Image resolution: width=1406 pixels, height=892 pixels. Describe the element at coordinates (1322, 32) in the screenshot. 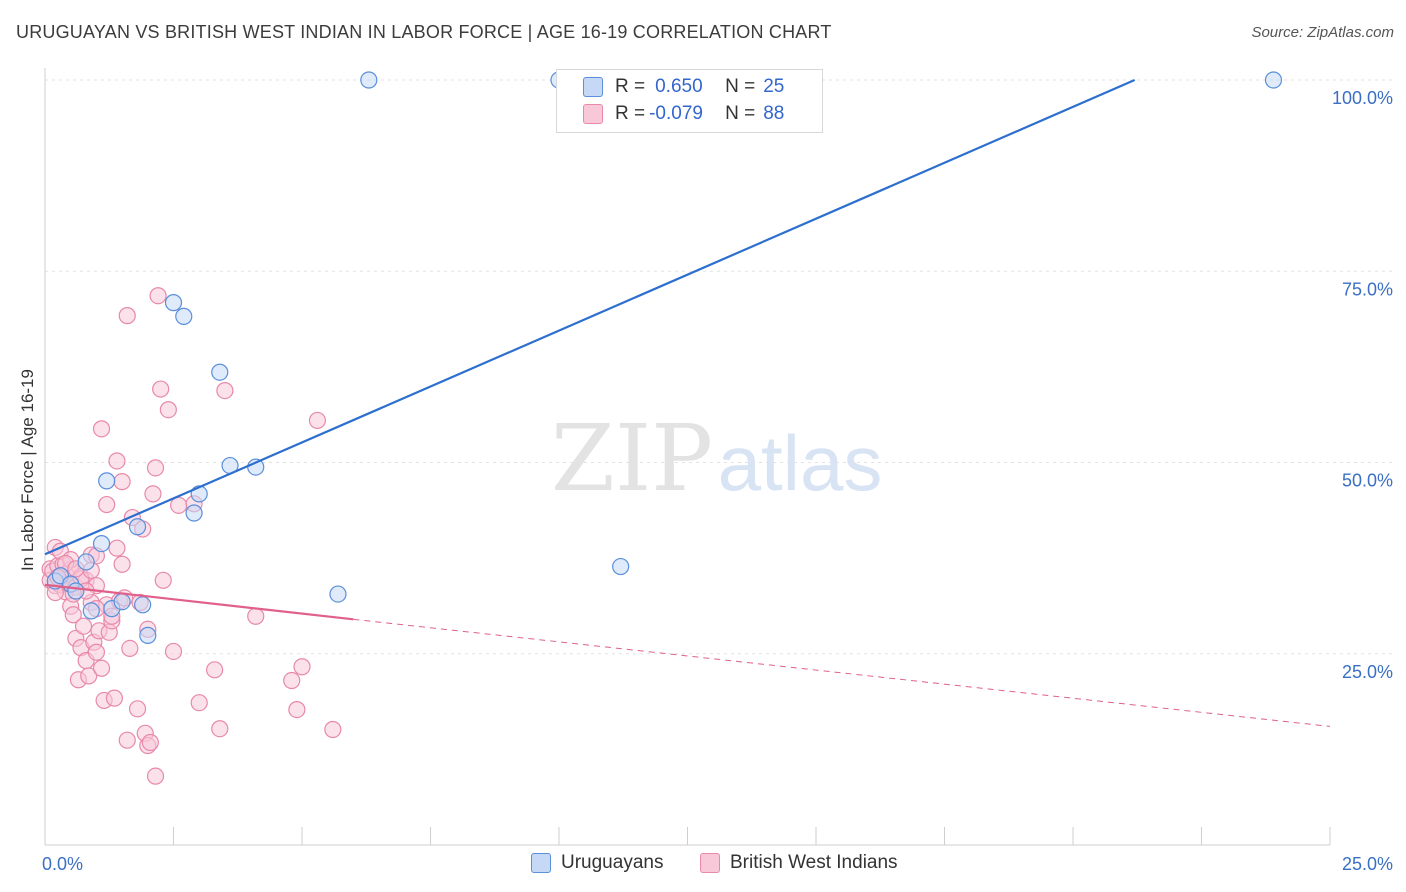

I see `source-note: Source: ZipAtlas.com` at that location.